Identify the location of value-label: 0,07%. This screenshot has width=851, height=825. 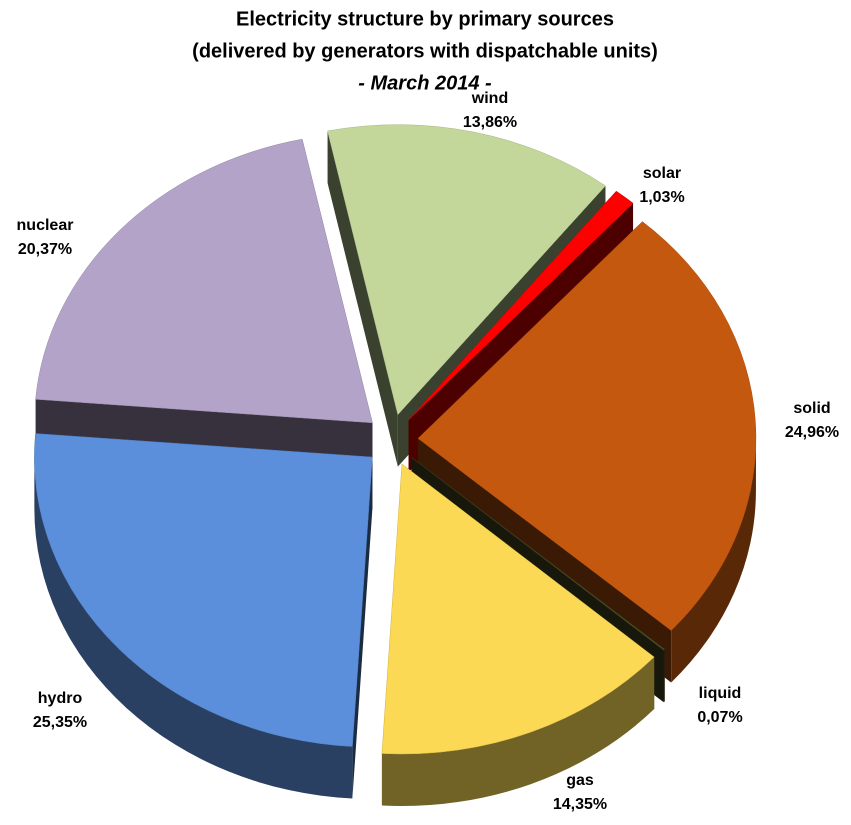
(719, 717).